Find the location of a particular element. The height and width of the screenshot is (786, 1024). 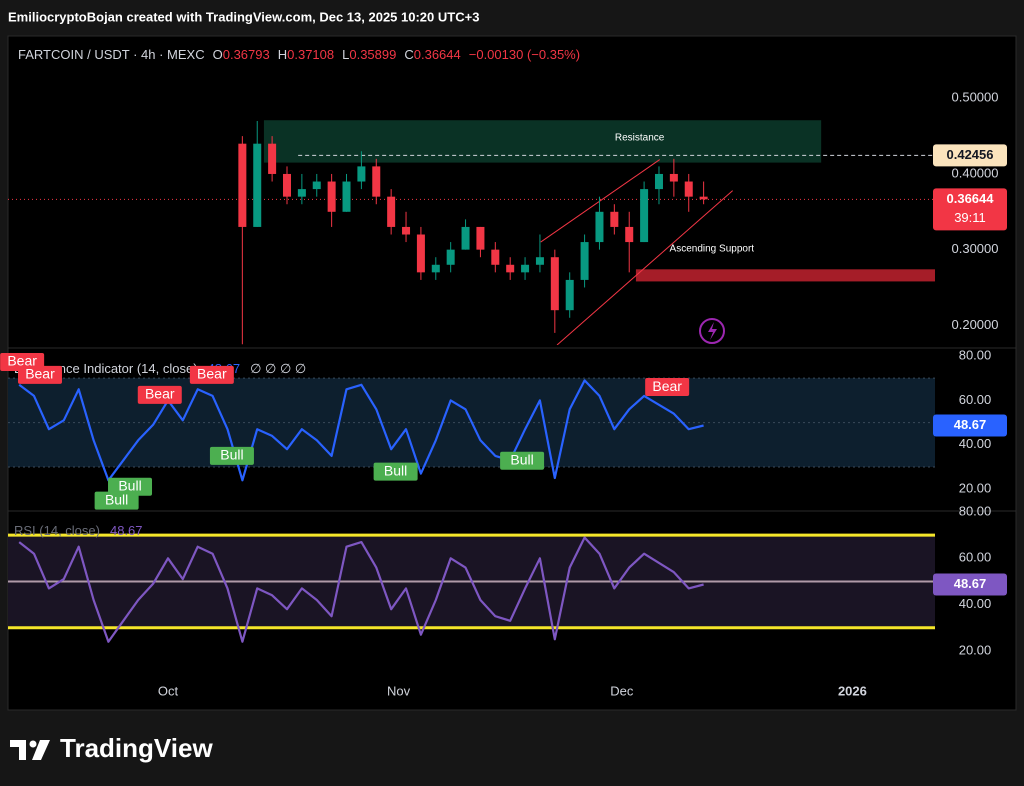

annotation: Ascending Support is located at coordinates (712, 249).